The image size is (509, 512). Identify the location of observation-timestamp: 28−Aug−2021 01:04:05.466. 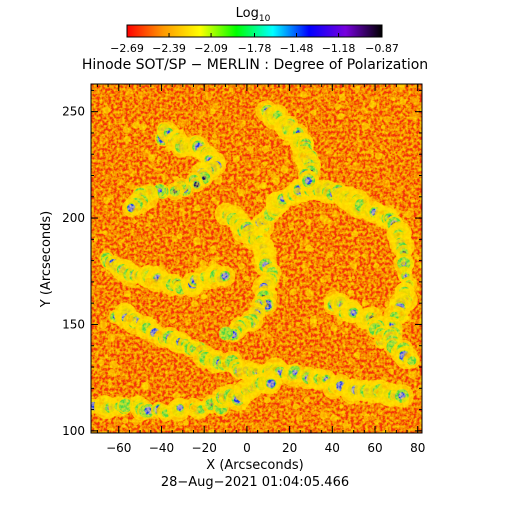
(255, 482).